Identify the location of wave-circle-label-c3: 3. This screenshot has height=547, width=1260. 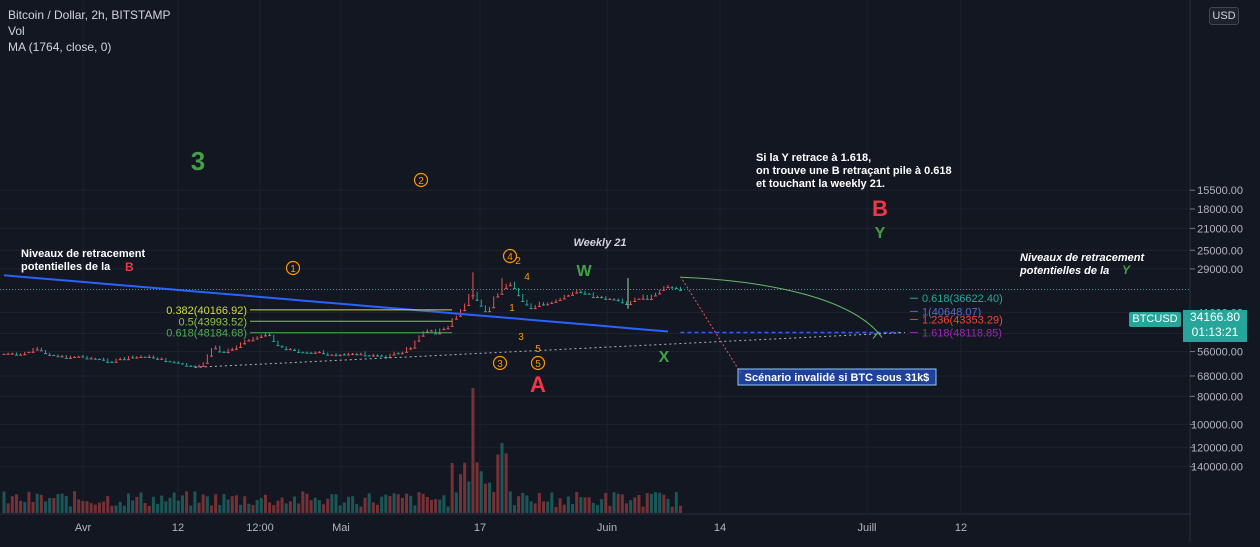
(500, 364).